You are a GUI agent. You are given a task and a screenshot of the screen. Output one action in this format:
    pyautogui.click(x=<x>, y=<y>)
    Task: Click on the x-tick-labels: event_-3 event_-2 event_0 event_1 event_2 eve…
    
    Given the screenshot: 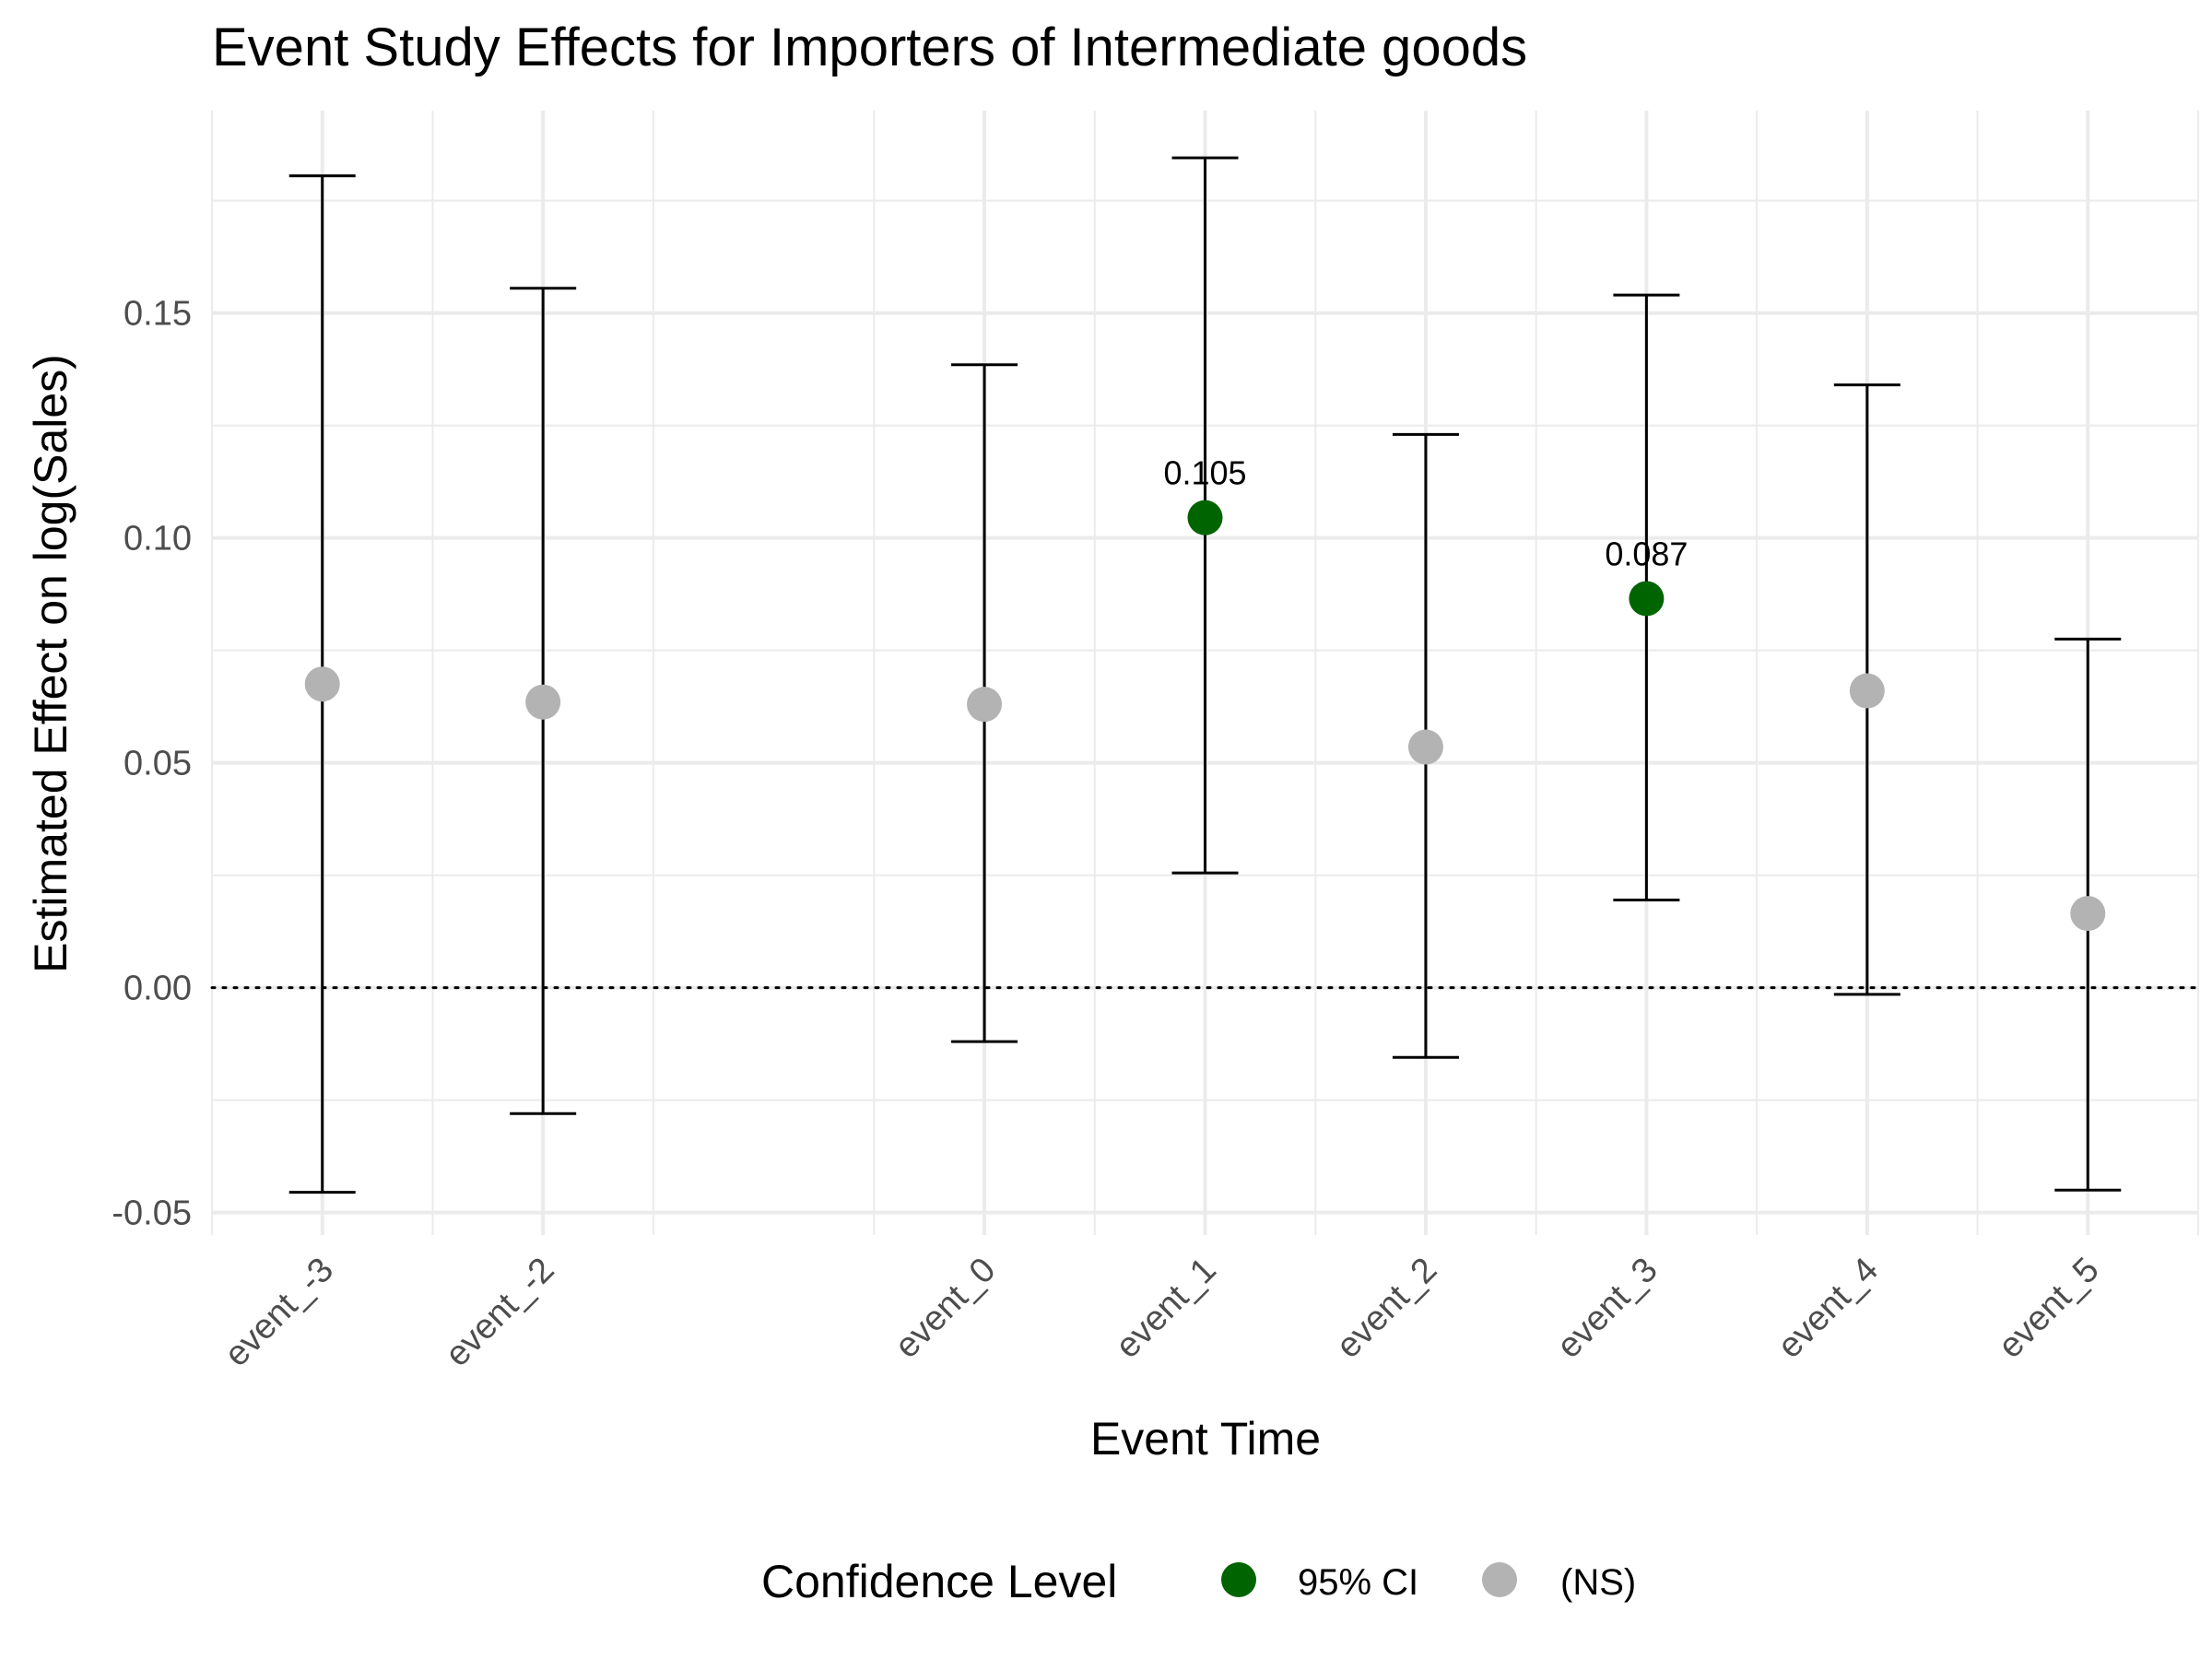 What is the action you would take?
    pyautogui.click(x=1162, y=1312)
    